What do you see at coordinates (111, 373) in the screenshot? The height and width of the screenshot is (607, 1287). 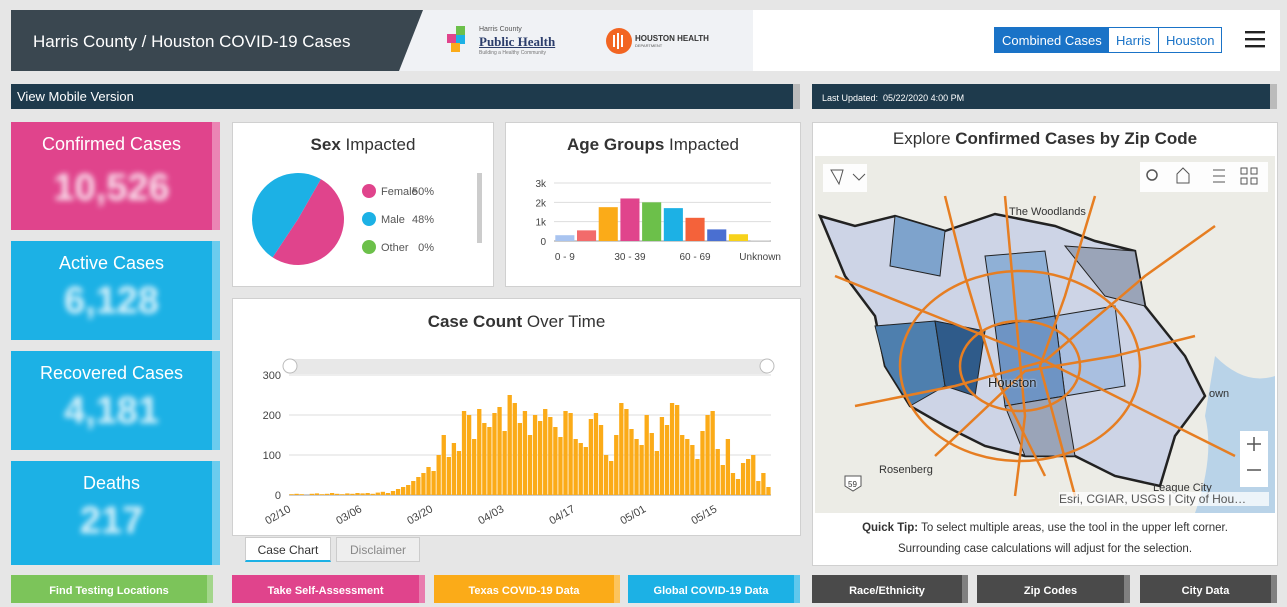 I see `card-label: Recovered Cases` at bounding box center [111, 373].